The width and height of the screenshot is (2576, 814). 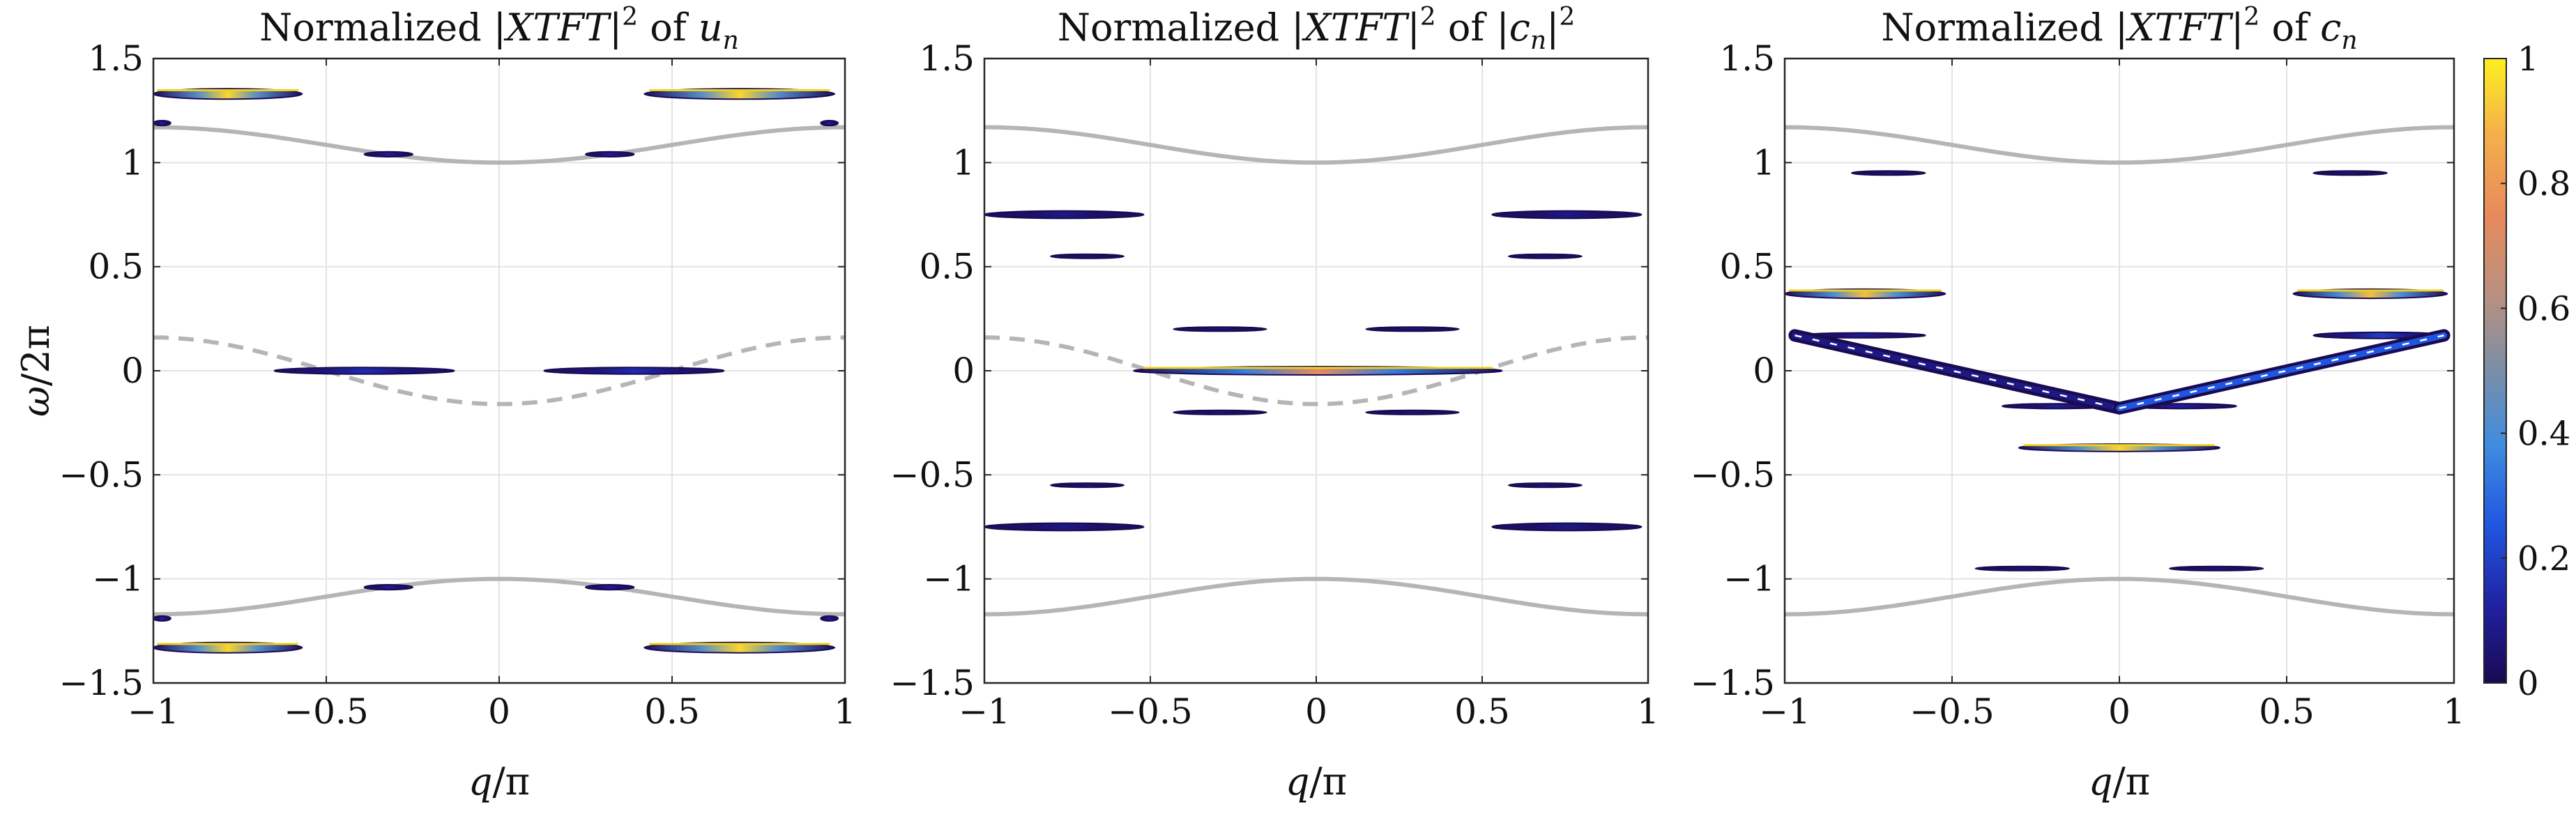 I want to click on diagonal-branch-gaps-left, so click(x=1957, y=372).